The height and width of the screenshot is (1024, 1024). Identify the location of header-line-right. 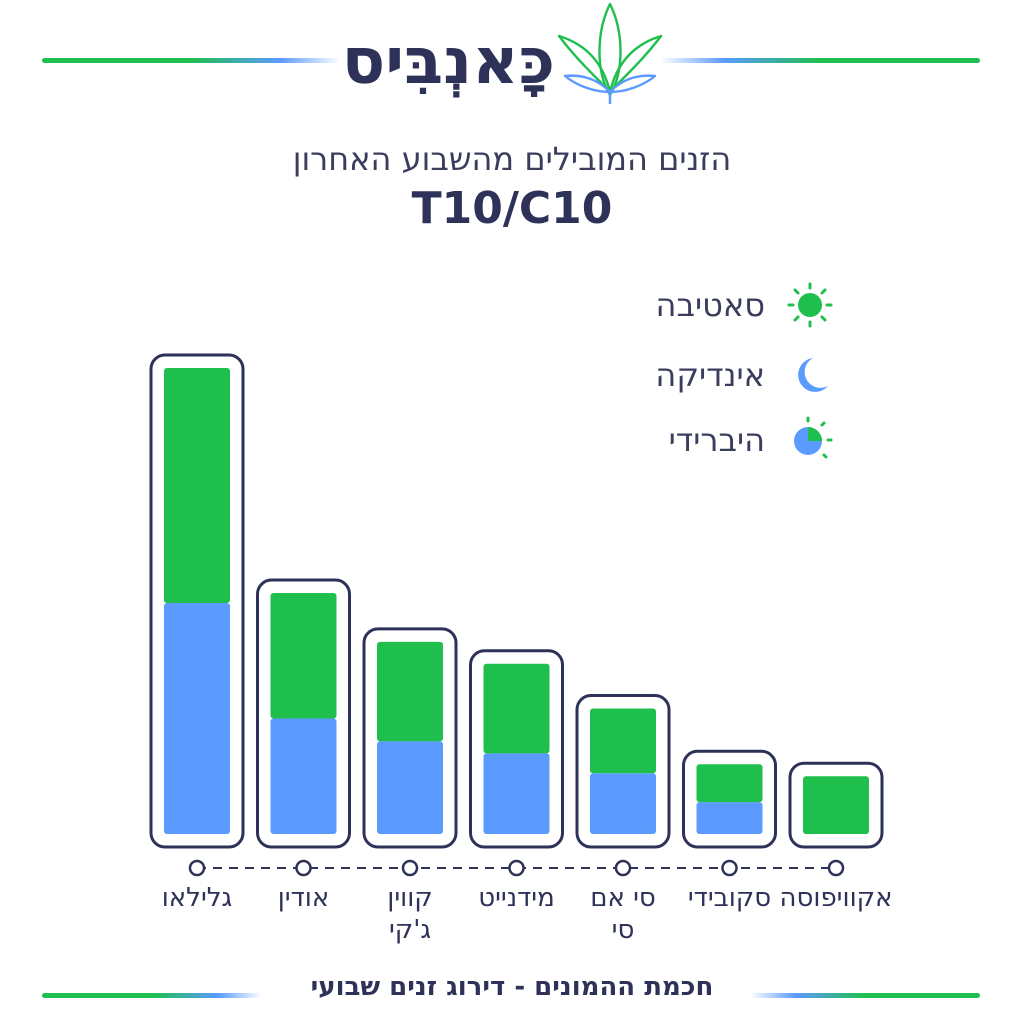
(820, 60).